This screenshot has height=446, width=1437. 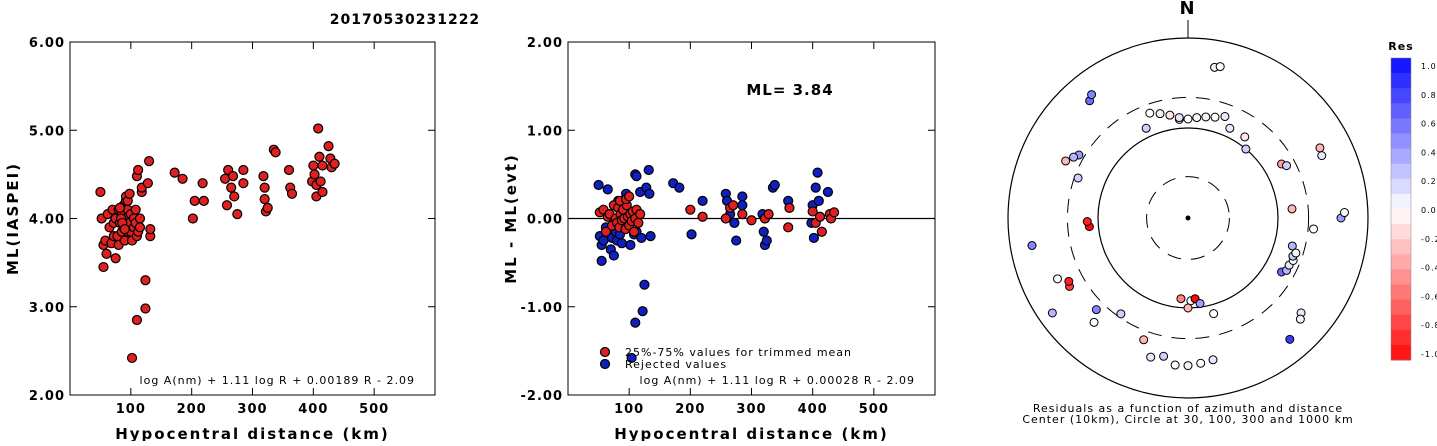 I want to click on colorbar-tick-label: -1.0, so click(x=1429, y=354).